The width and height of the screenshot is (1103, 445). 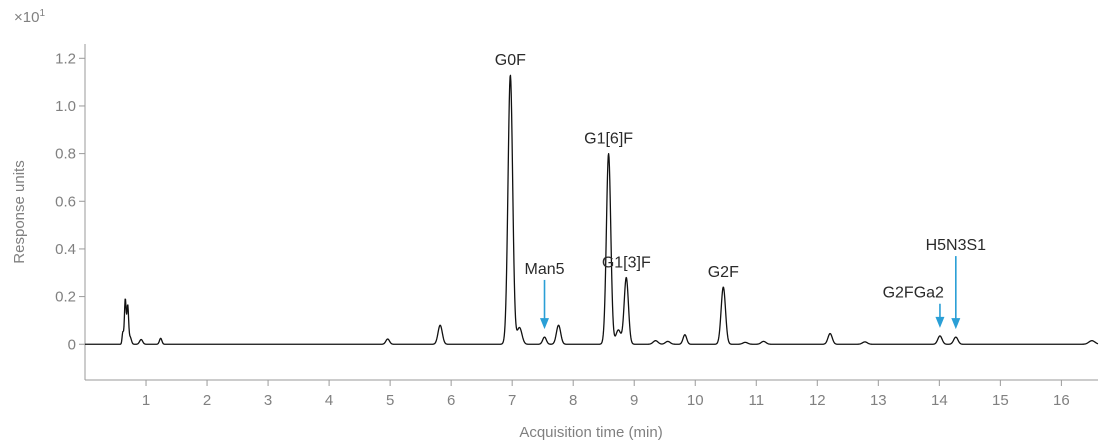 I want to click on x-ticks: 1 2 3 4 5 6 7 8 9 10 11 12 13 14 15 16, so click(x=606, y=394).